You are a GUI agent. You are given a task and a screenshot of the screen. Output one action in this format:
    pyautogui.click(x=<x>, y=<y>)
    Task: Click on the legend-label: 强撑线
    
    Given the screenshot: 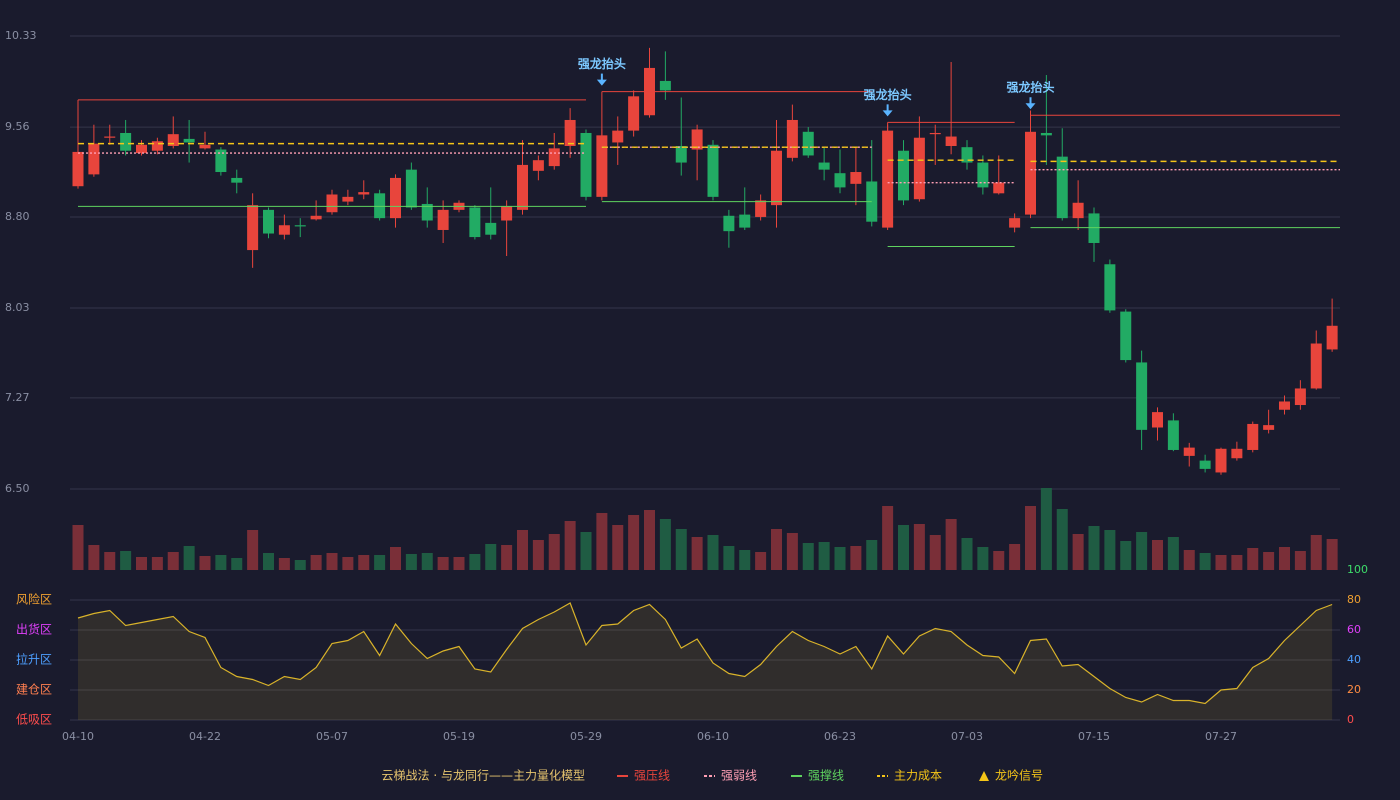 What is the action you would take?
    pyautogui.click(x=826, y=775)
    